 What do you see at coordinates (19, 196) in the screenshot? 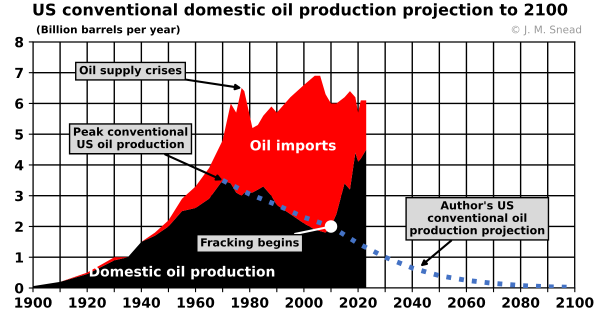
I see `y-tick-label: 3` at bounding box center [19, 196].